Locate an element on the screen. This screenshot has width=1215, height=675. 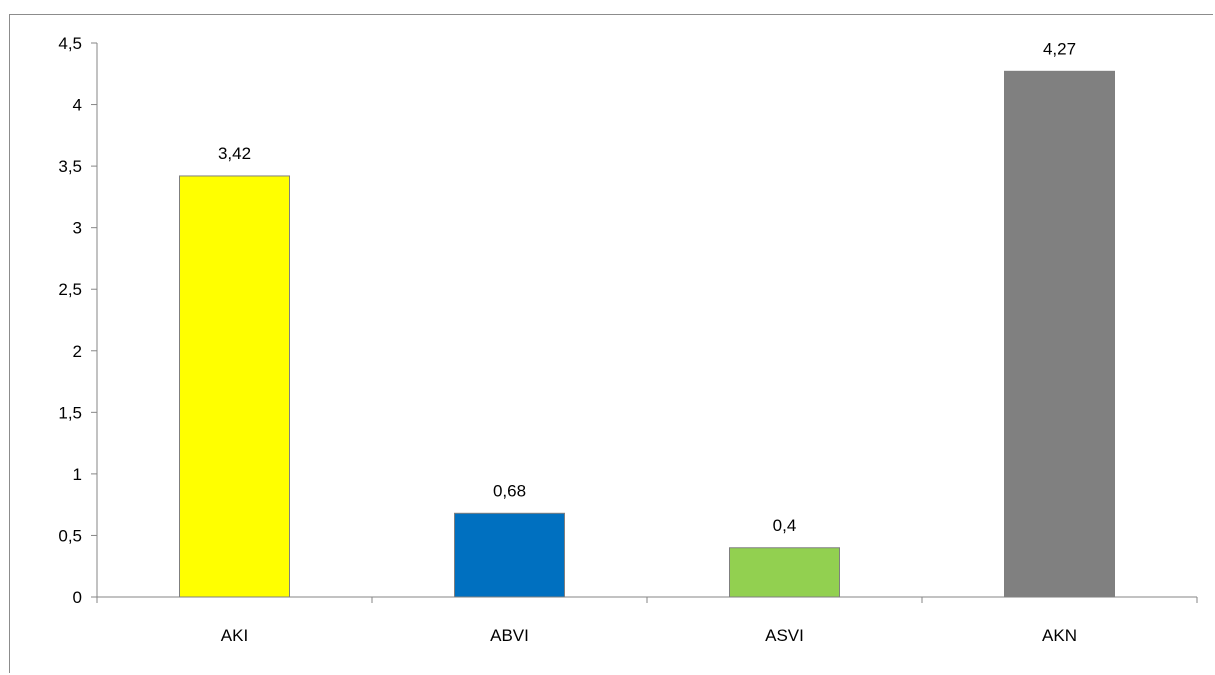
y-tick-label: 1 is located at coordinates (77, 474).